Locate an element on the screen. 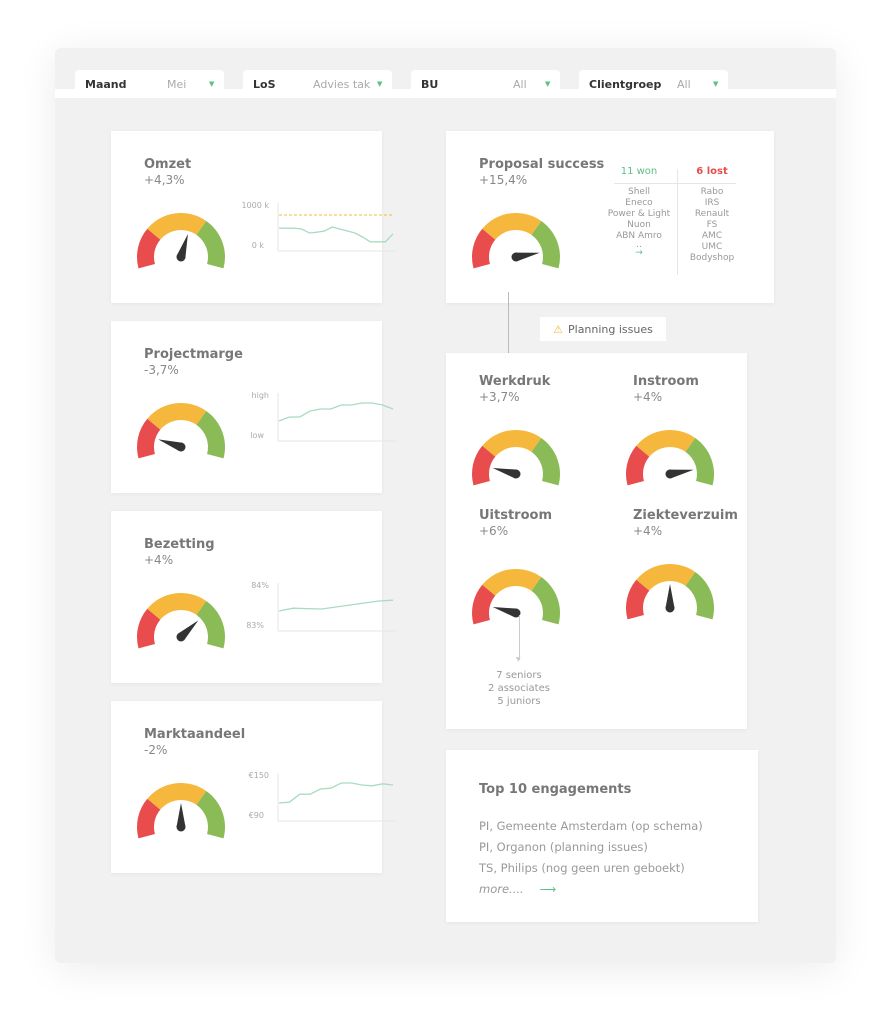 Image resolution: width=892 pixels, height=1024 pixels. lost-item: AMC is located at coordinates (712, 236).